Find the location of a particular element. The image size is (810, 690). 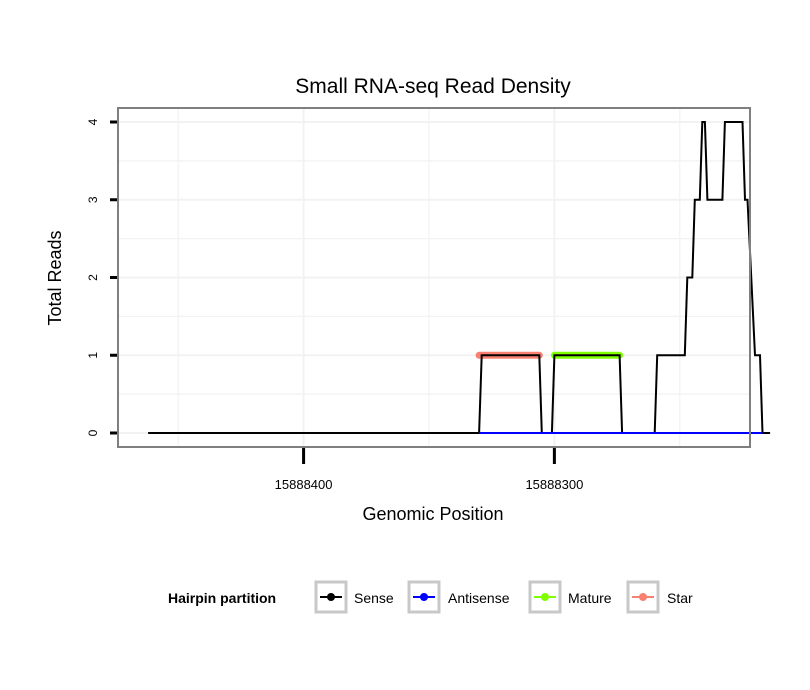

legend-label: Sense is located at coordinates (374, 598).